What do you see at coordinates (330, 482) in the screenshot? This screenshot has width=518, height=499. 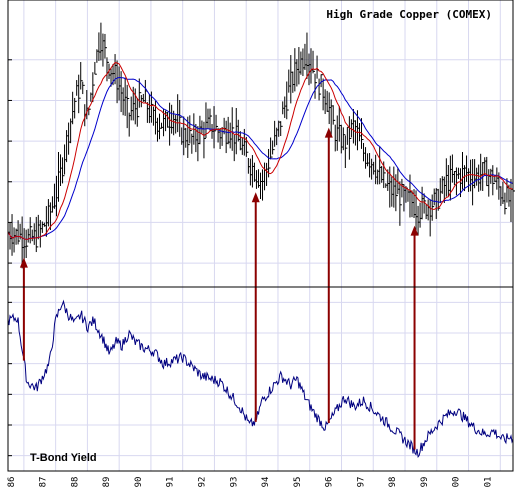 I see `x-tick-label: 96` at bounding box center [330, 482].